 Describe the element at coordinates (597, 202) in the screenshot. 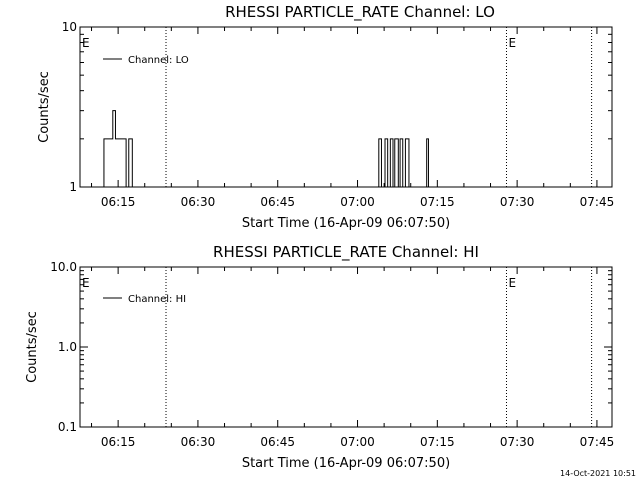

I see `lo-x-tick-label: 07:45` at that location.